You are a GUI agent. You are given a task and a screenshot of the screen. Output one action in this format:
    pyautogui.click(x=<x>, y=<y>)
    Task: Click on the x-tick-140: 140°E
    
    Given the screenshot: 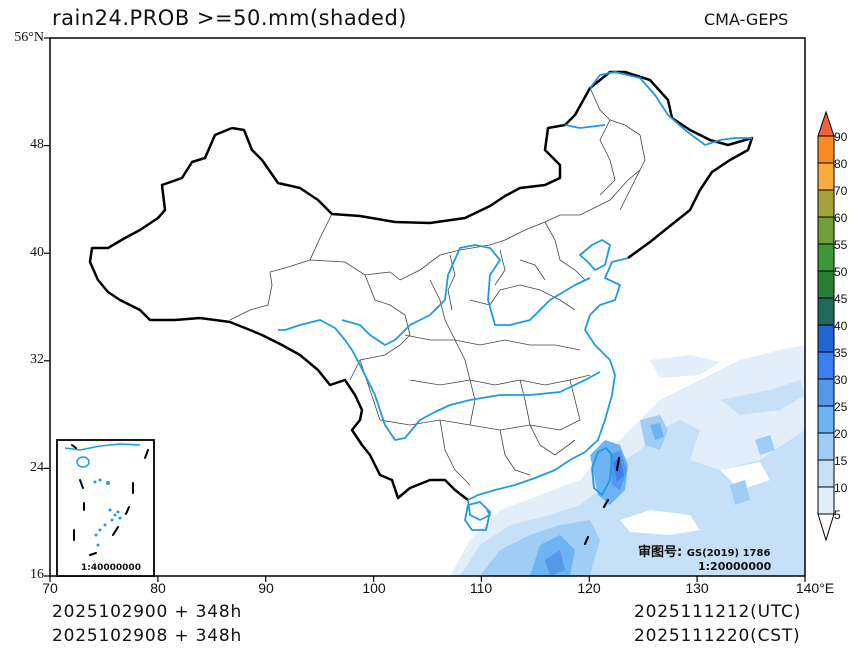 What is the action you would take?
    pyautogui.click(x=815, y=588)
    